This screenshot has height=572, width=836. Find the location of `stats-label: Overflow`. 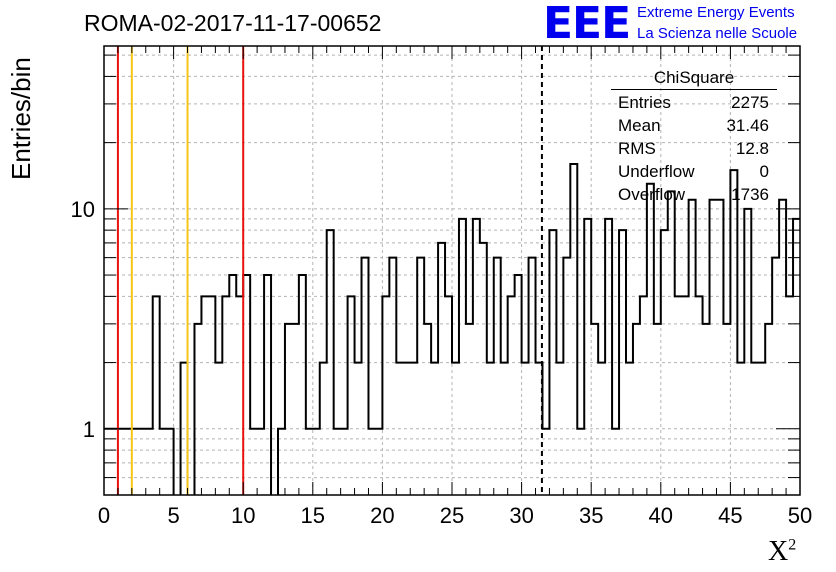

stats-label: Overflow is located at coordinates (652, 194).